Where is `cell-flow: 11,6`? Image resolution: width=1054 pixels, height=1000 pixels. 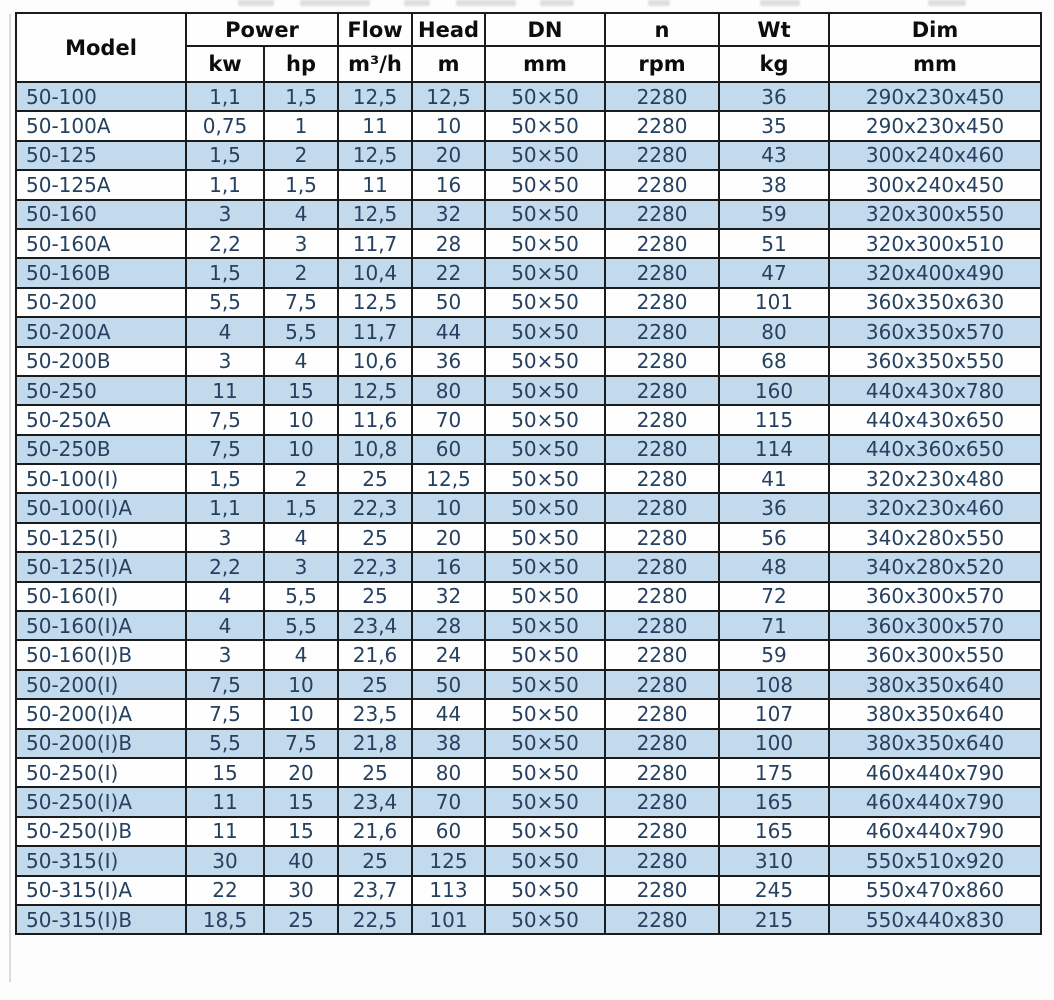
cell-flow: 11,6 is located at coordinates (375, 420).